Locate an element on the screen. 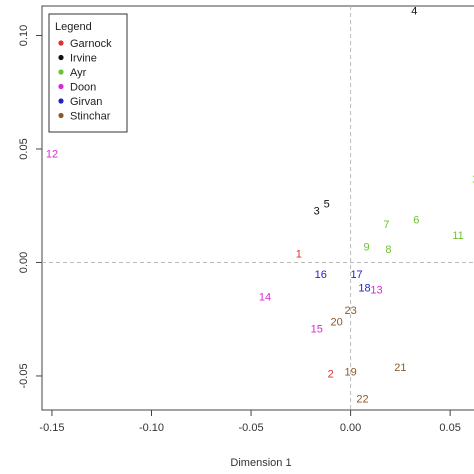 This screenshot has width=474, height=474. legend-marker-stinchar is located at coordinates (61, 115).